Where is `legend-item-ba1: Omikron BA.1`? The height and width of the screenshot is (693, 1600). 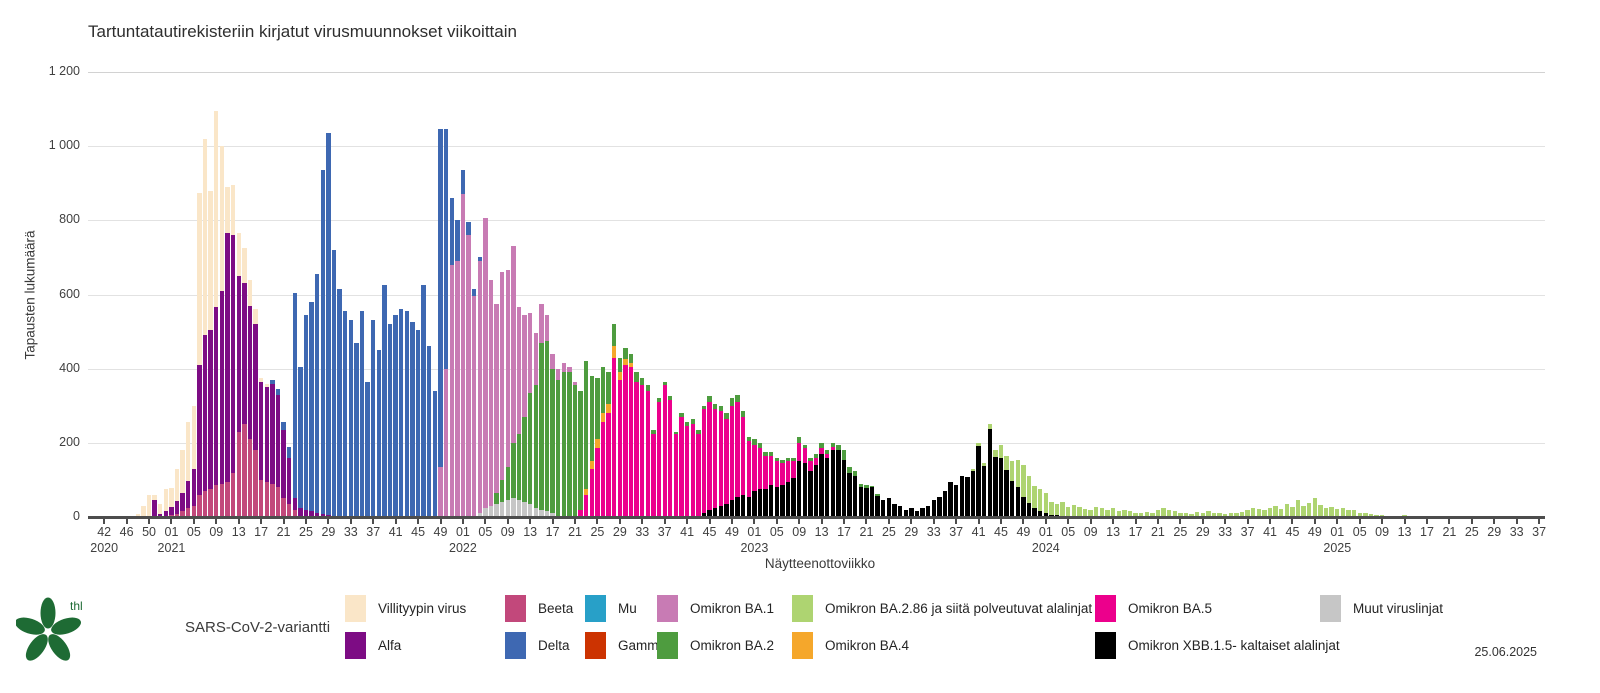
legend-item-ba1: Omikron BA.1 is located at coordinates (724, 608).